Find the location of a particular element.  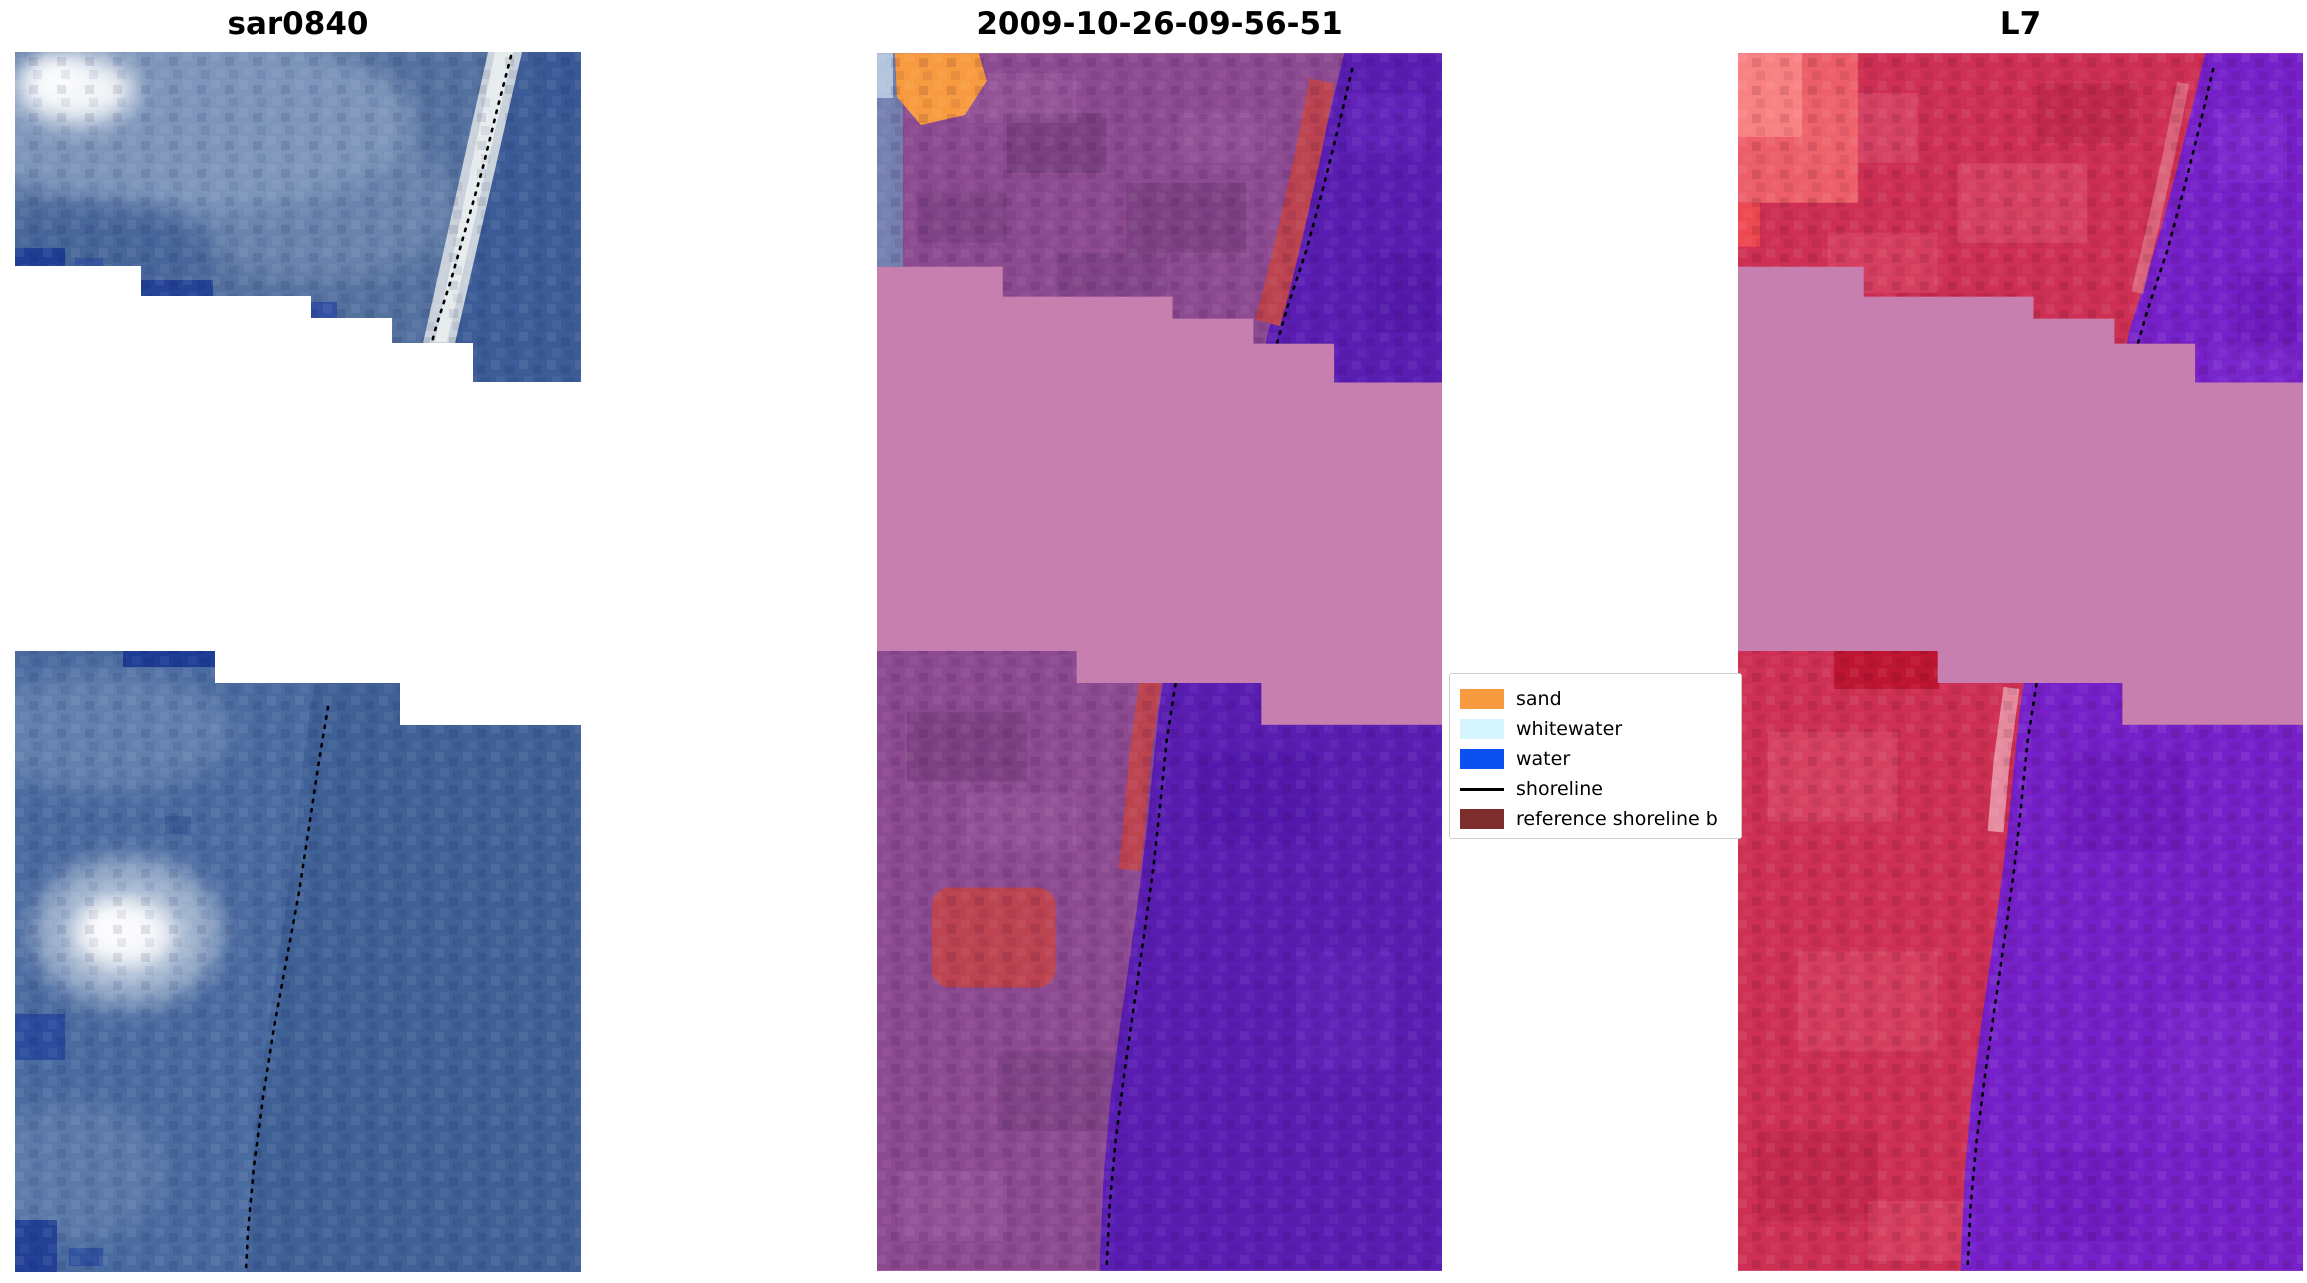

legend-label: water is located at coordinates (1543, 759).